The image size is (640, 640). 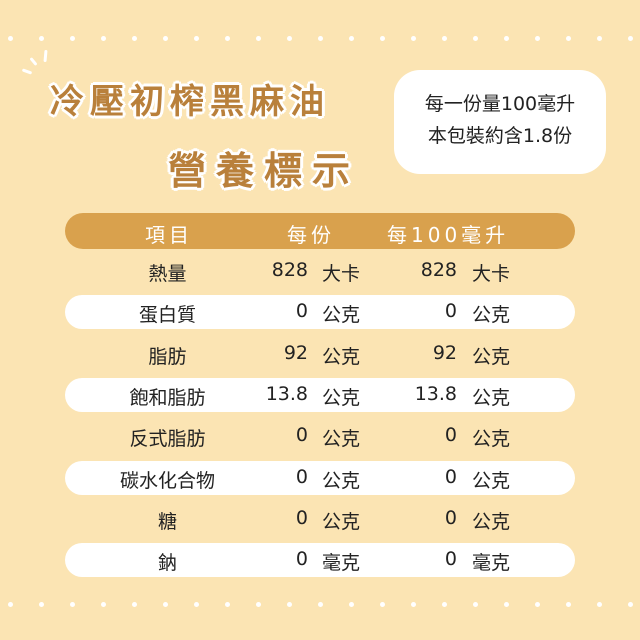 What do you see at coordinates (167, 521) in the screenshot?
I see `nutrient-name: 糖` at bounding box center [167, 521].